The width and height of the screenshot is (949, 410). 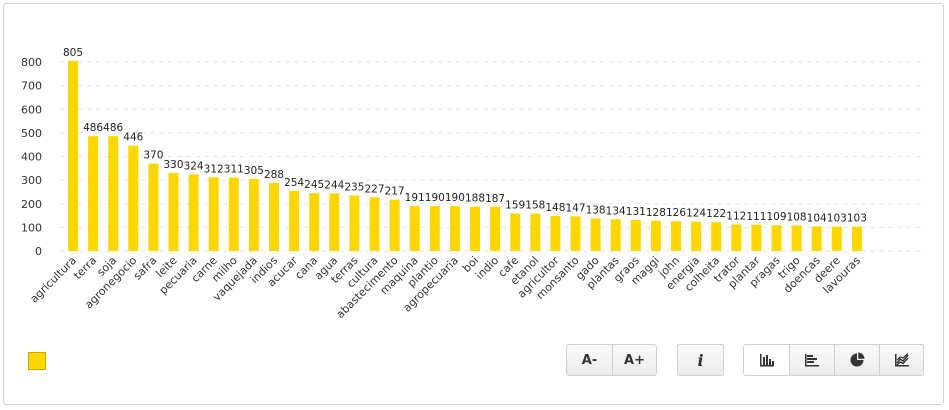 I want to click on data-label: 311, so click(x=234, y=170).